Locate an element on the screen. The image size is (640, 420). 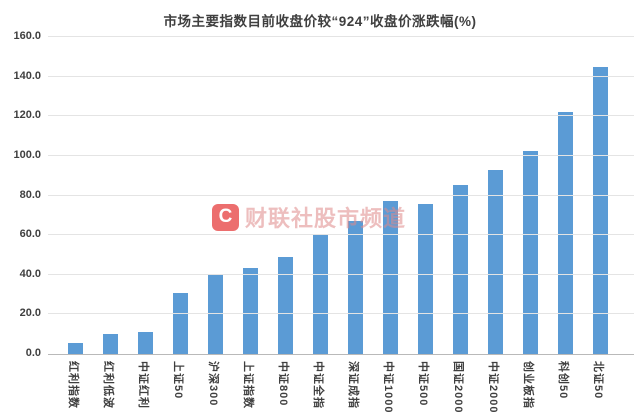
bar-中证2000 is located at coordinates (495, 261).